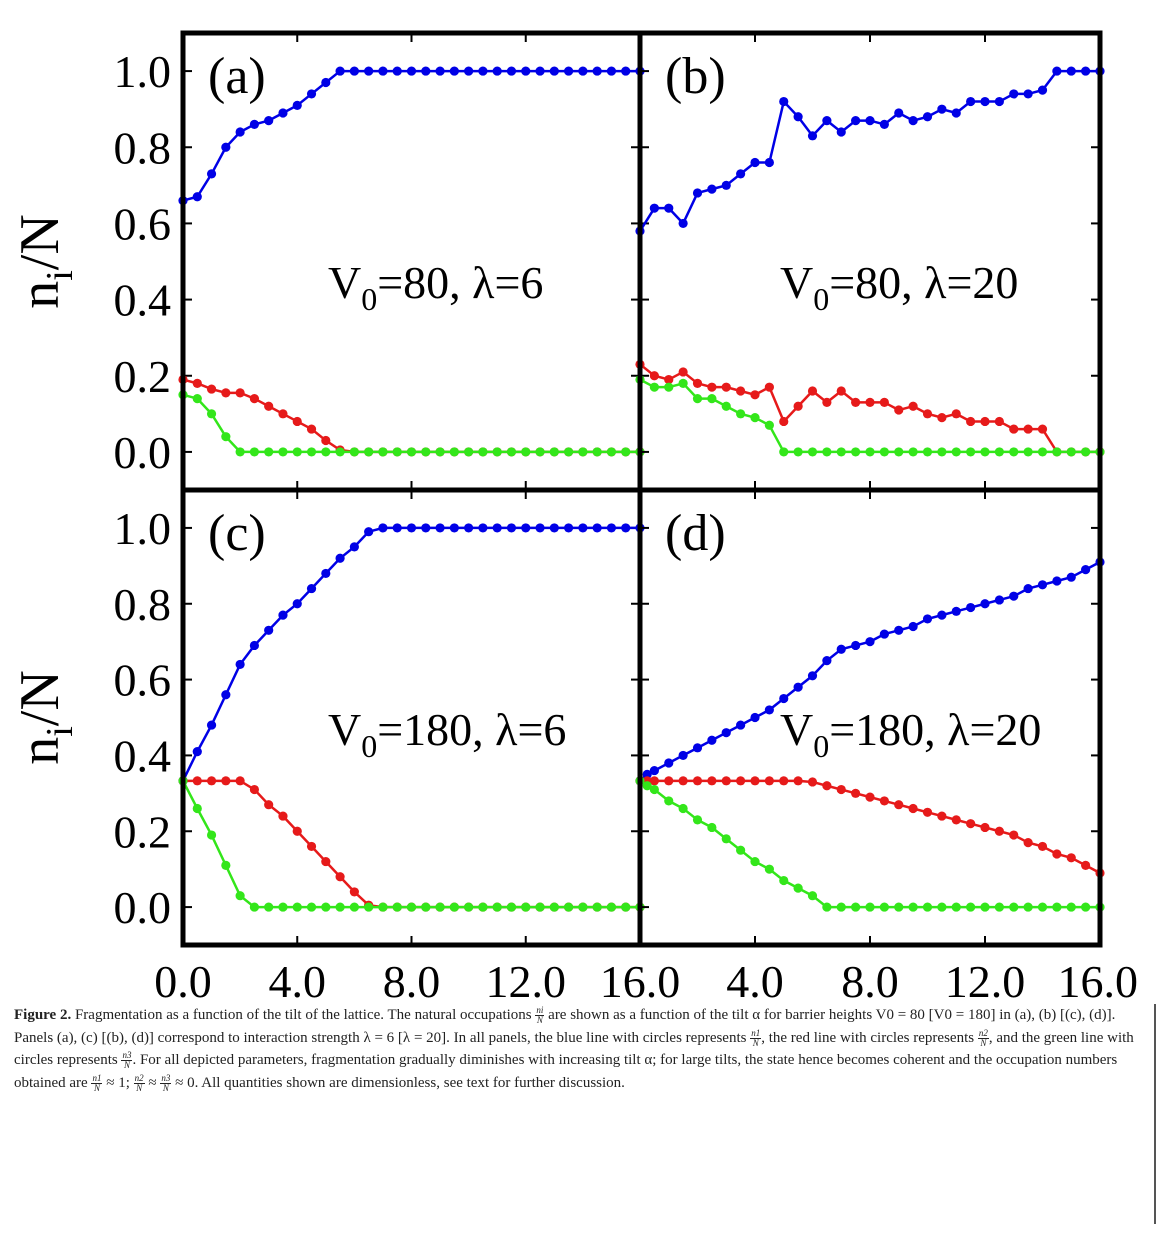  I want to click on x-tick-label: 16.0, so click(640, 978).